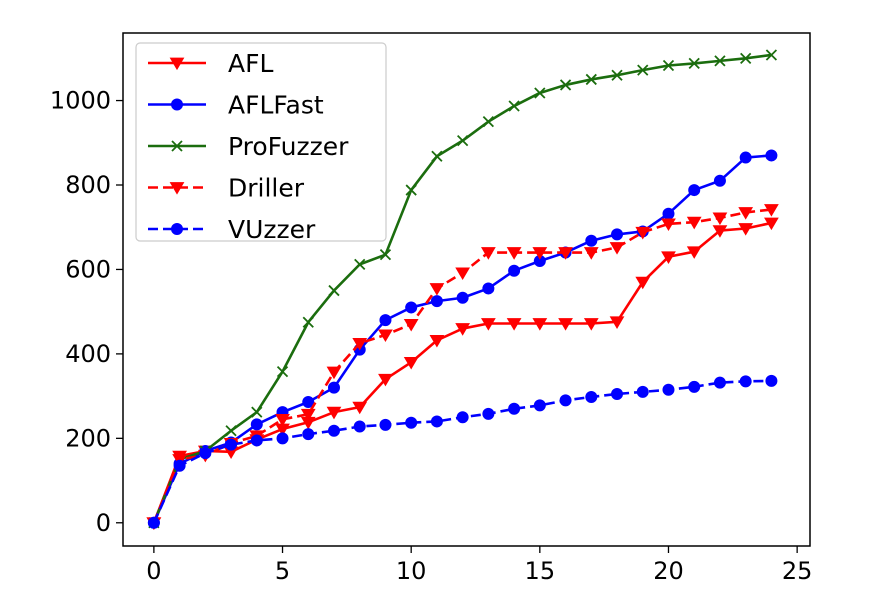 The width and height of the screenshot is (890, 600). Describe the element at coordinates (668, 571) in the screenshot. I see `x-tick-label: 20` at that location.